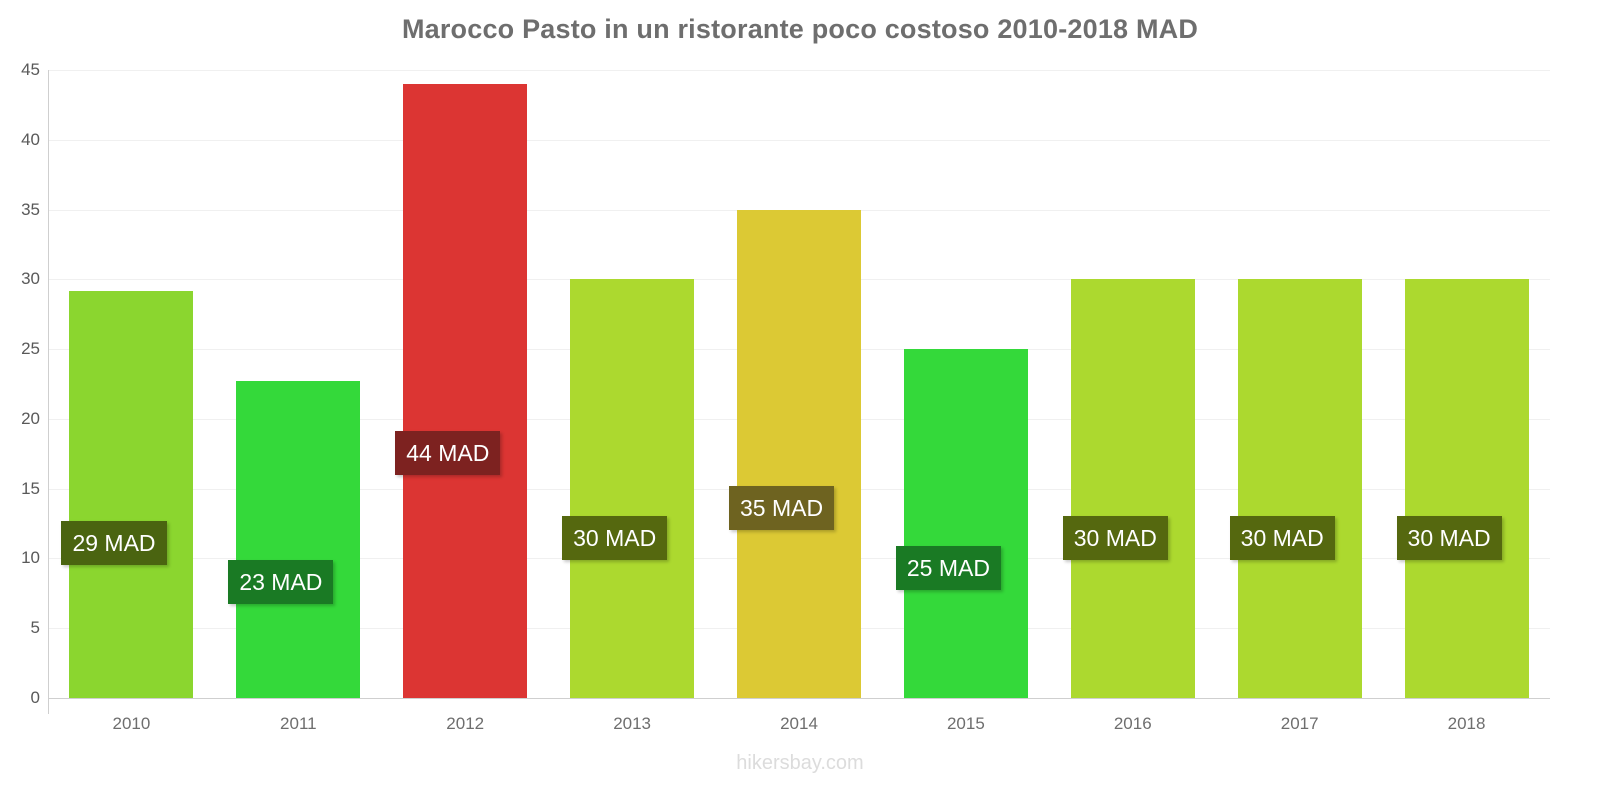  Describe the element at coordinates (1282, 537) in the screenshot. I see `bar-value-label-2017: 30 MAD` at that location.